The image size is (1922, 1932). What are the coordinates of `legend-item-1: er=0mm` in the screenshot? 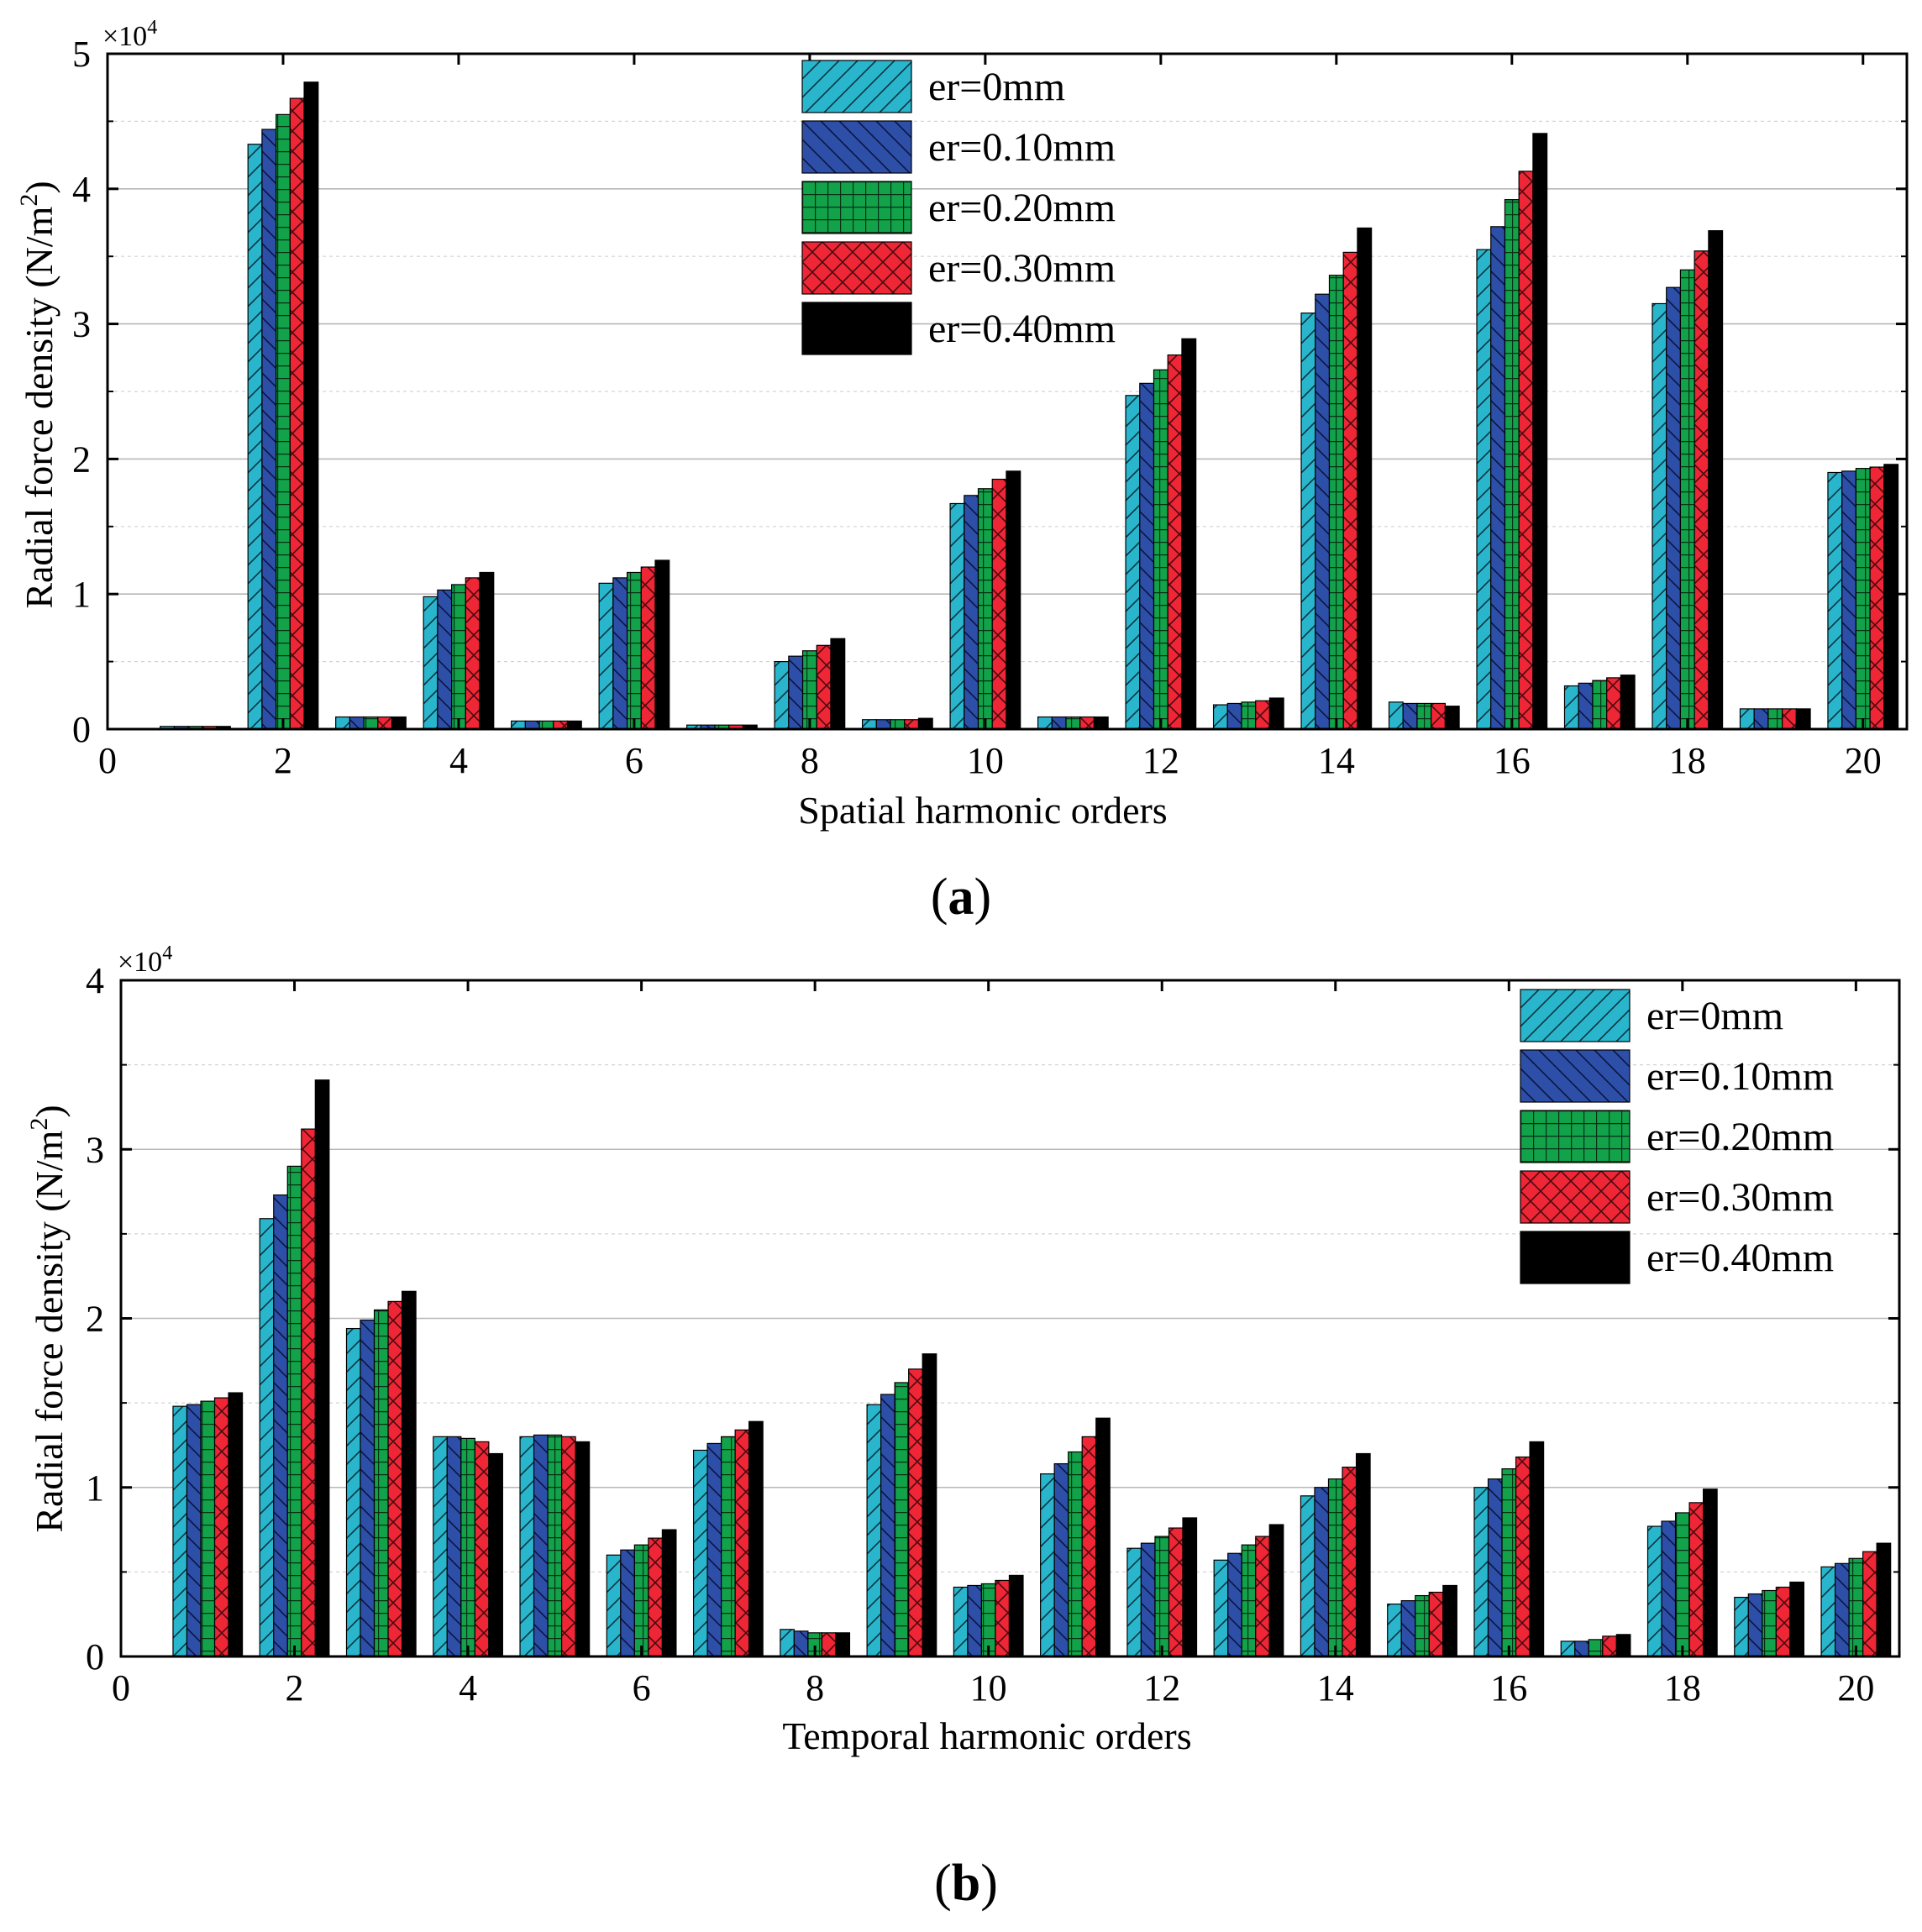 It's located at (1651, 1015).